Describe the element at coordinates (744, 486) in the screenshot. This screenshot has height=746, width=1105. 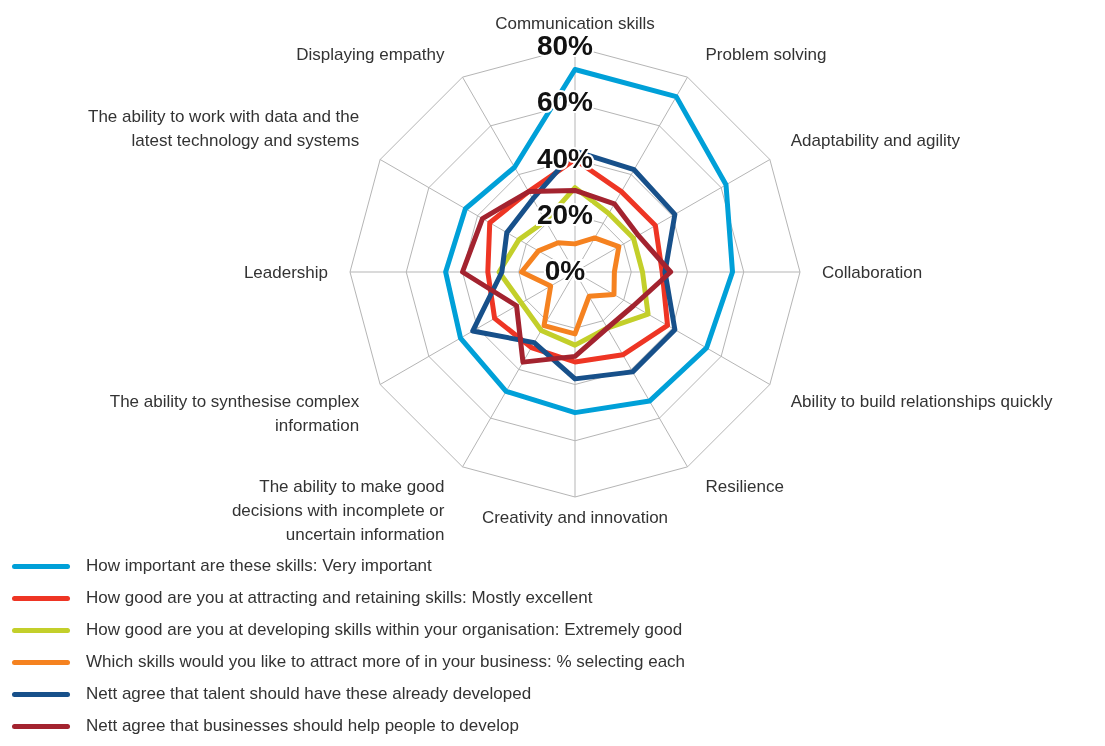
I see `spoke-label: Resilience` at that location.